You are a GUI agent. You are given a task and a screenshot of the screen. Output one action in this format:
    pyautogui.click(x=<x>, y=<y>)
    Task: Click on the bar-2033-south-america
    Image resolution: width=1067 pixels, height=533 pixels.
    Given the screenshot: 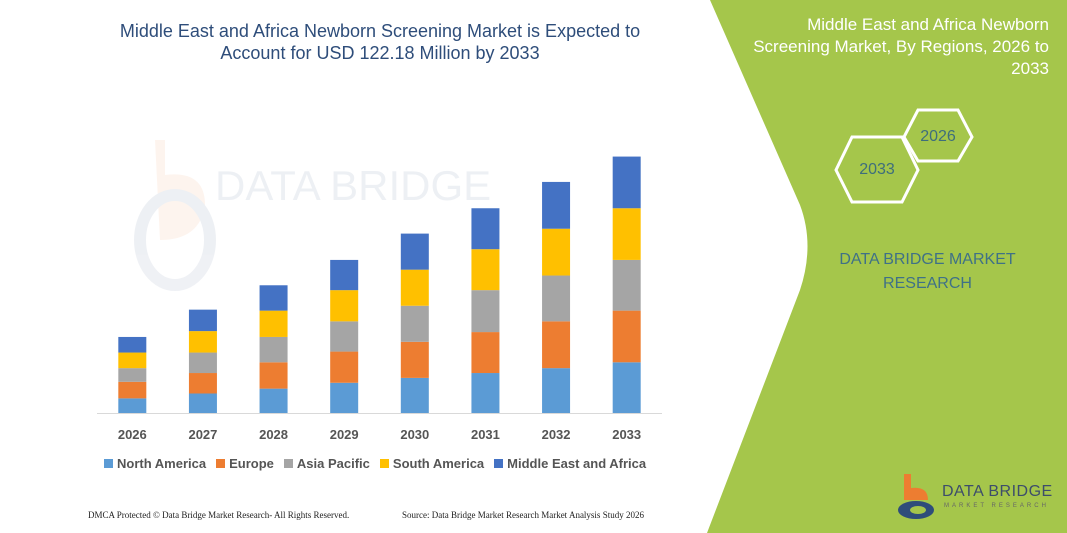 What is the action you would take?
    pyautogui.click(x=626, y=234)
    